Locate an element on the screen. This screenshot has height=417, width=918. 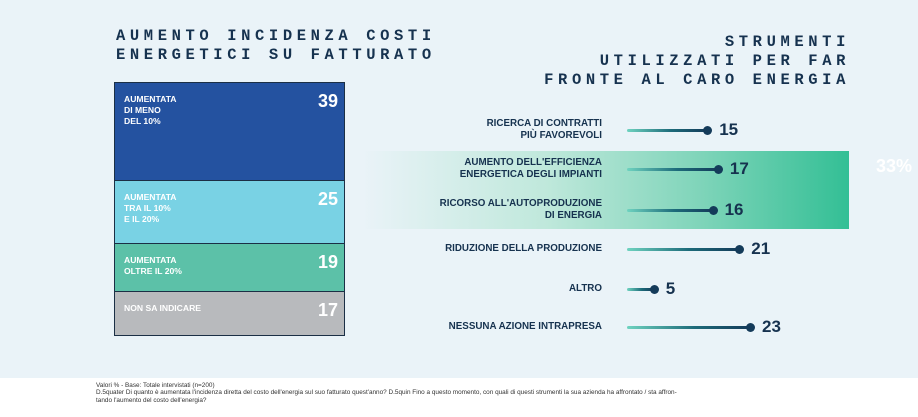
stack-segment-label: AUMENTATA TRA IL 10% E IL 20% is located at coordinates (150, 208).